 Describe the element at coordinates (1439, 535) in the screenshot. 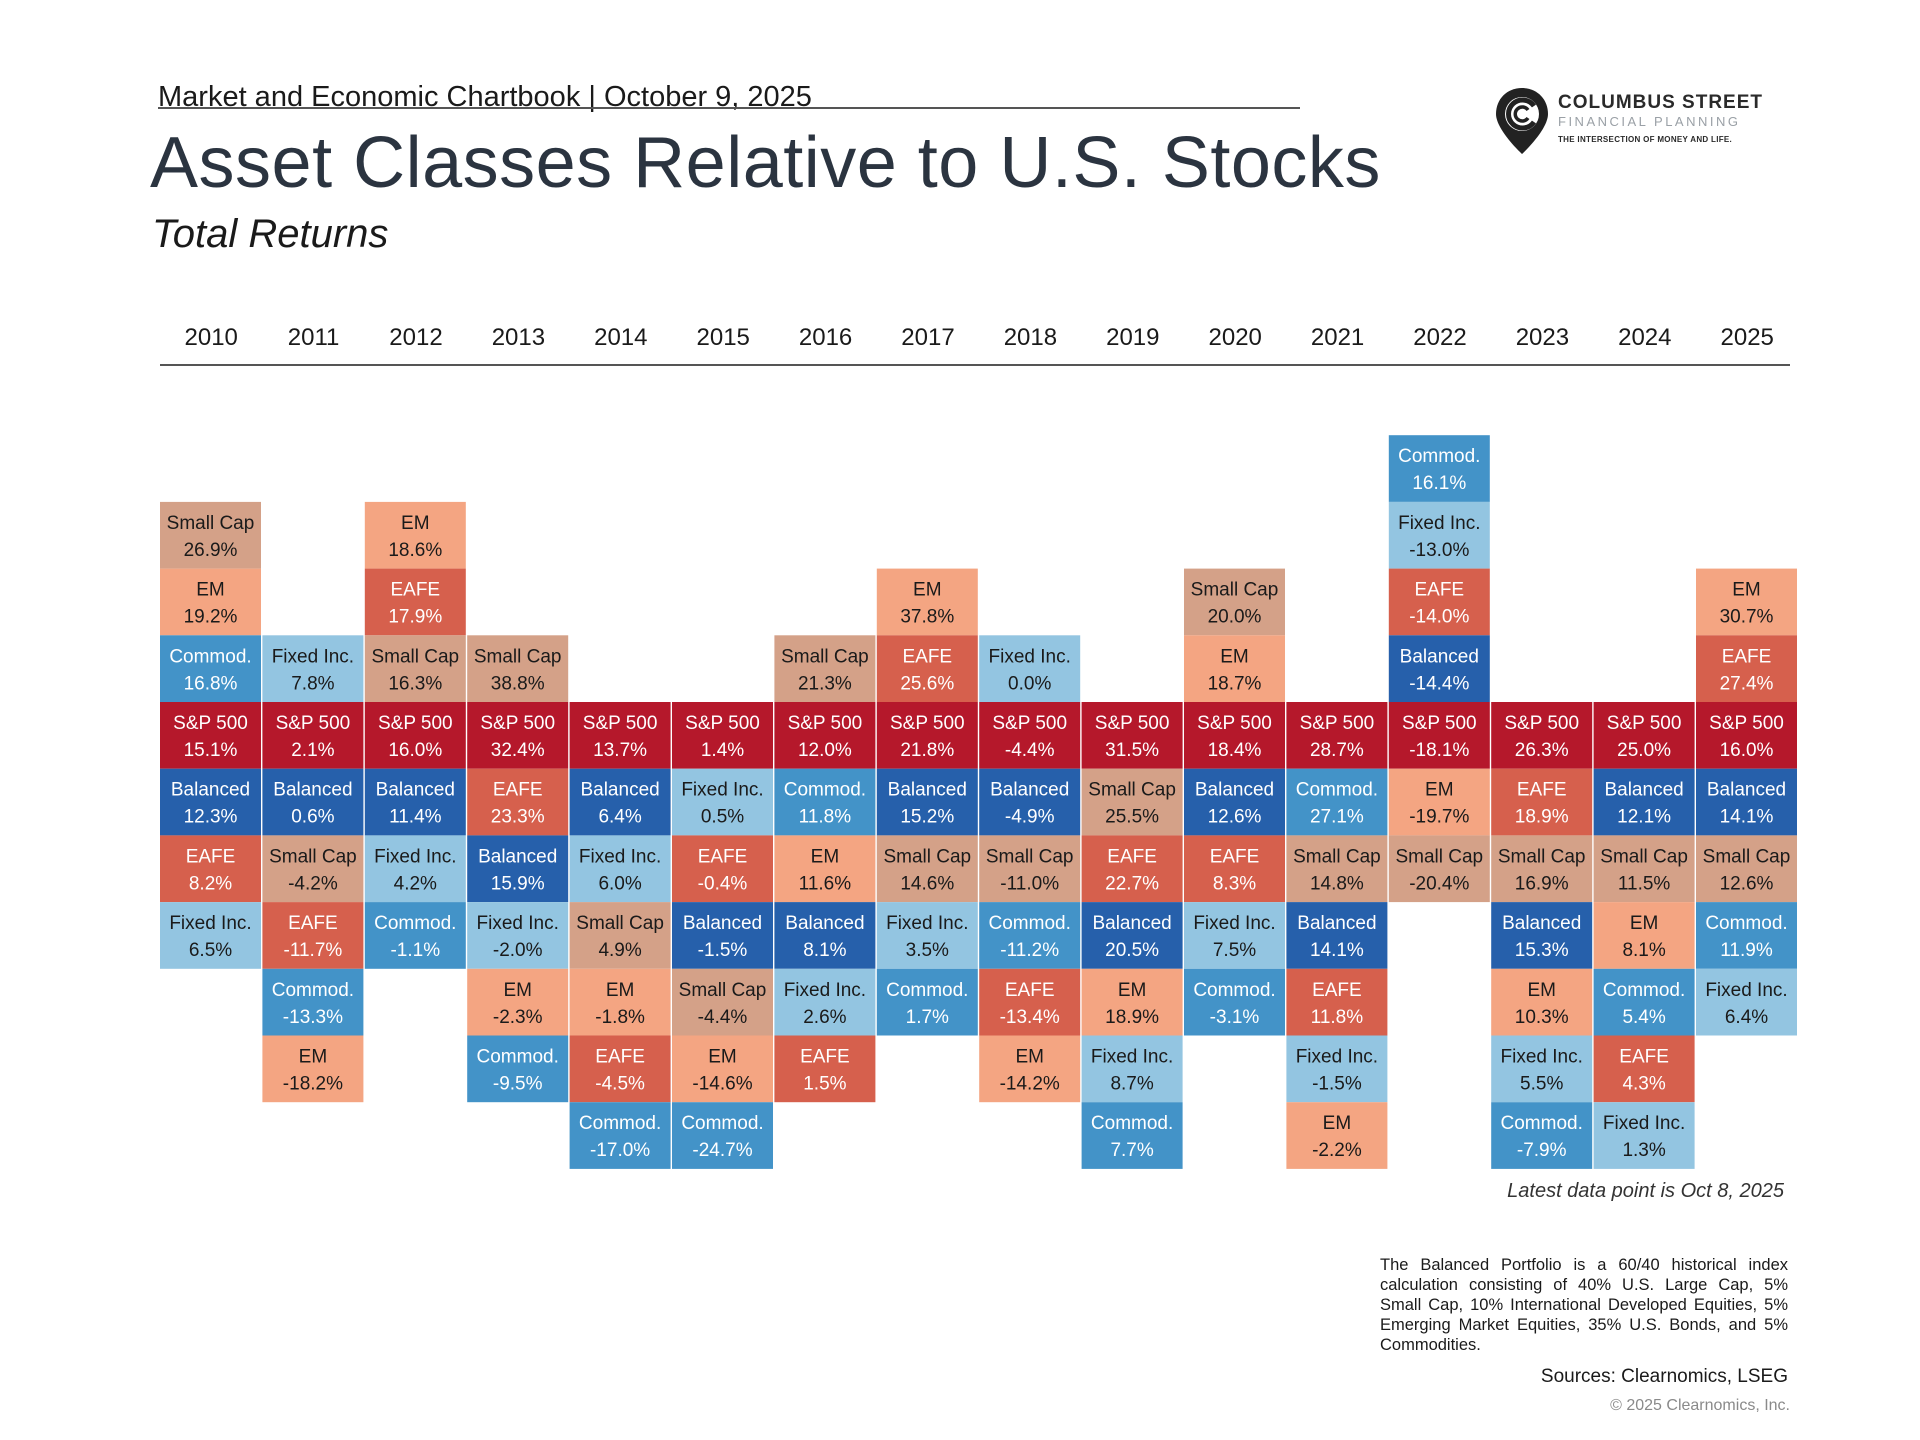

I see `cell-2022-above-1-fill` at that location.